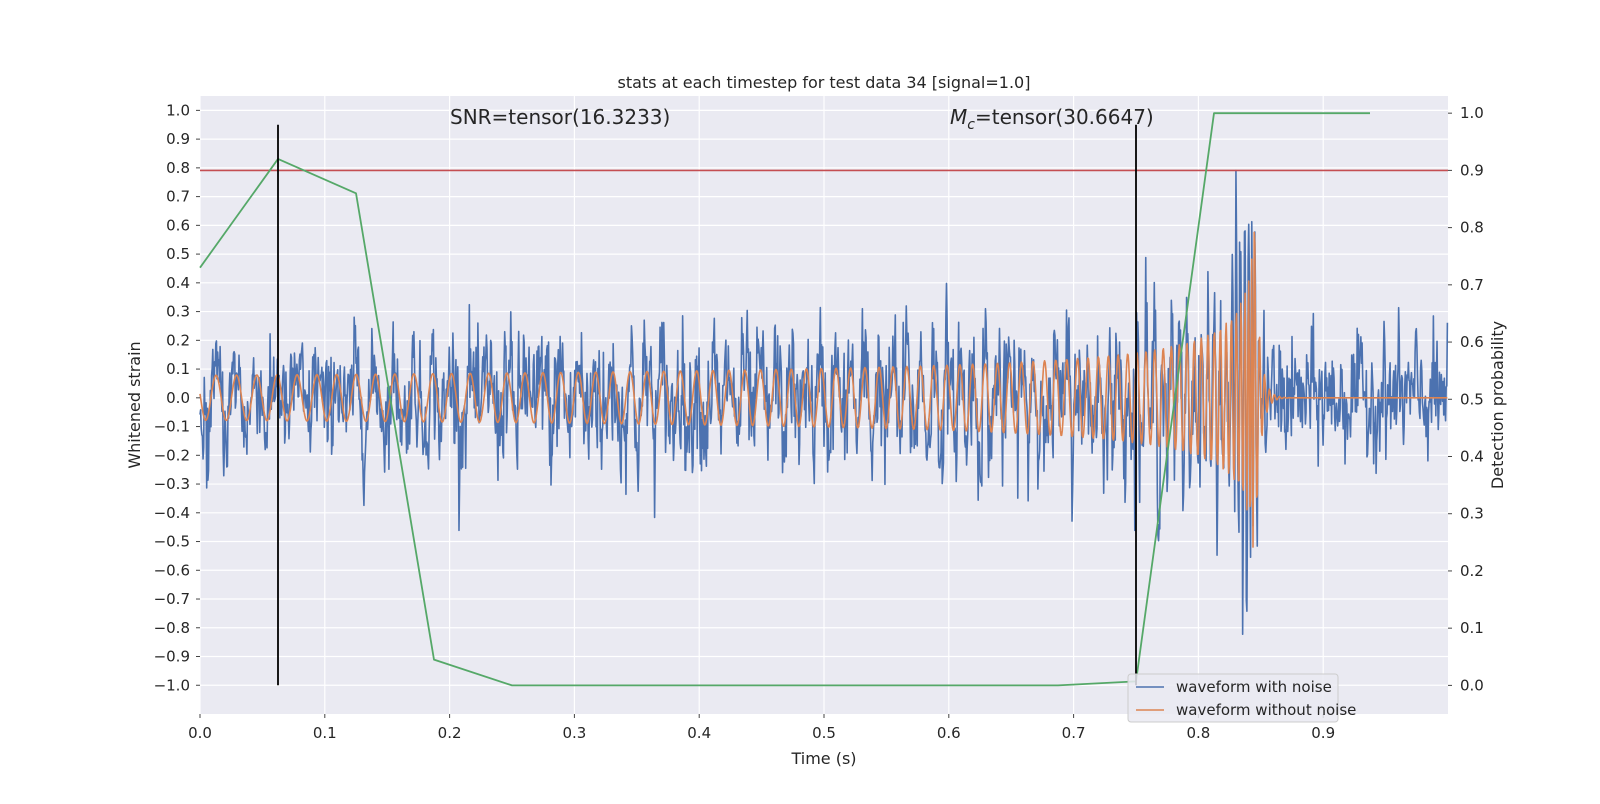 This screenshot has height=804, width=1600. Describe the element at coordinates (172, 455) in the screenshot. I see `y-tick-label-12: −0.2` at that location.